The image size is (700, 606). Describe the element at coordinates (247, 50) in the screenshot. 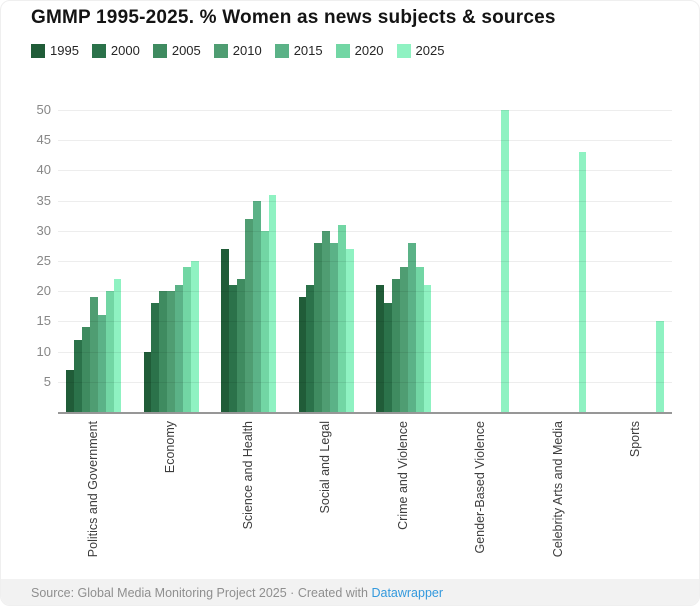

I see `legend-label: 2010` at that location.